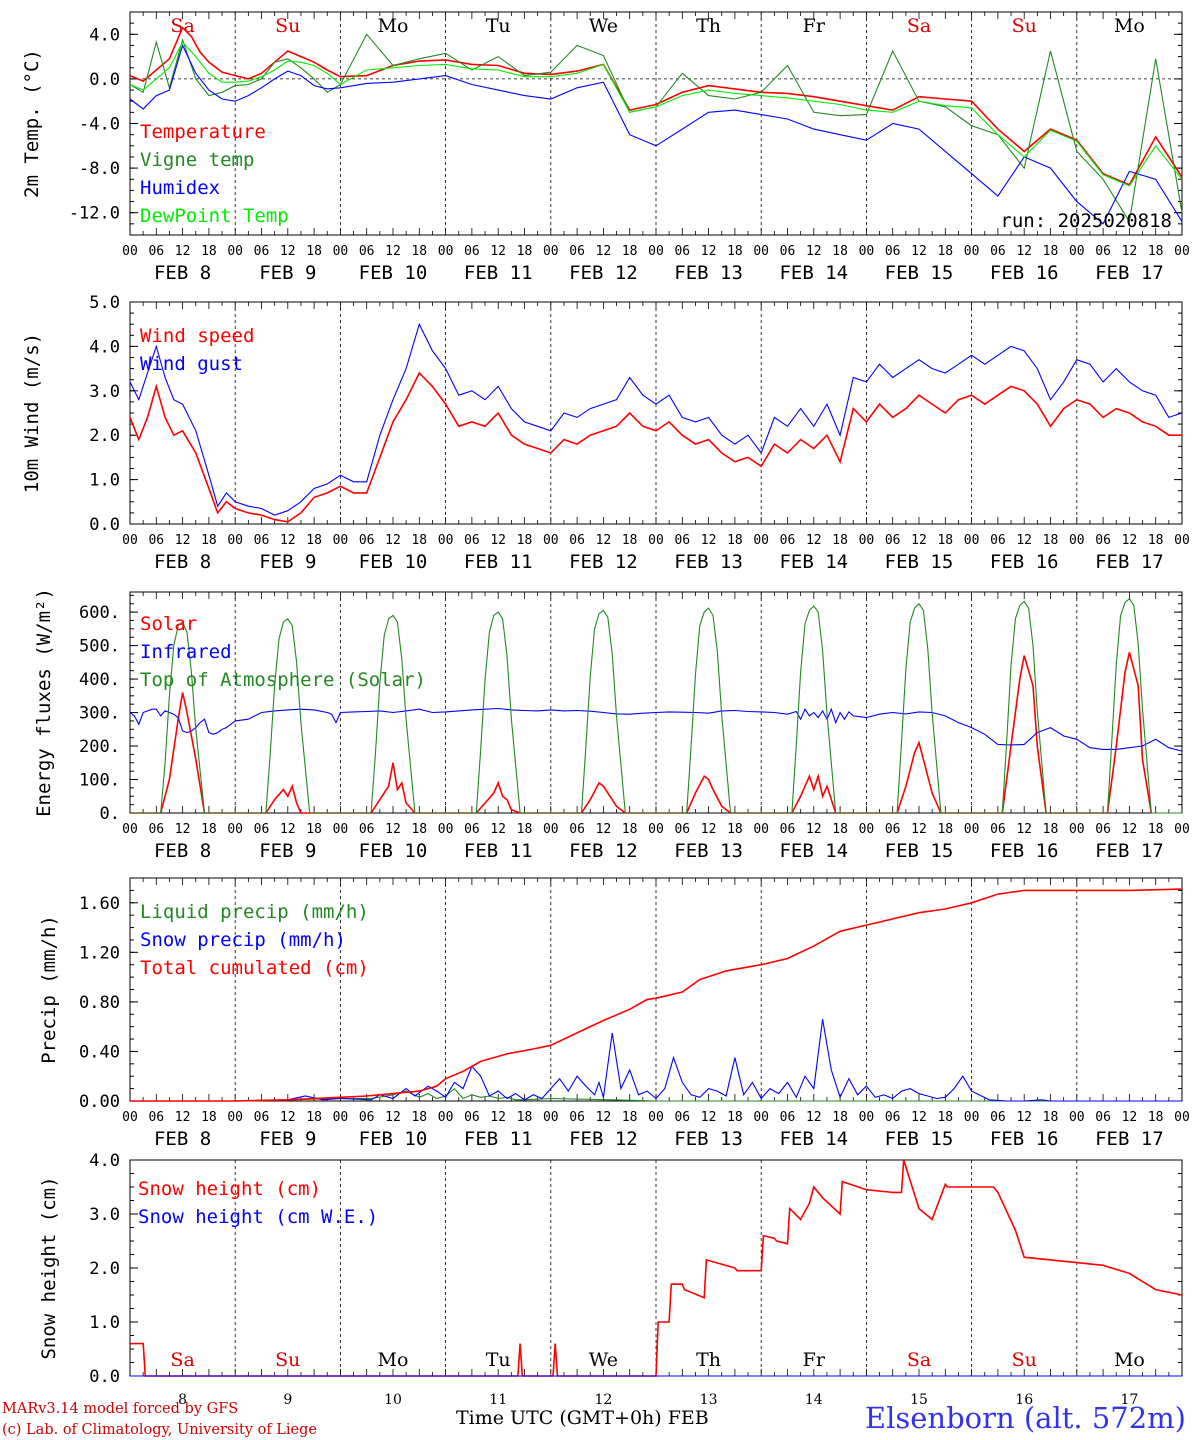 Image resolution: width=1194 pixels, height=1440 pixels. What do you see at coordinates (191, 364) in the screenshot?
I see `legend-entry: Wind gust` at bounding box center [191, 364].